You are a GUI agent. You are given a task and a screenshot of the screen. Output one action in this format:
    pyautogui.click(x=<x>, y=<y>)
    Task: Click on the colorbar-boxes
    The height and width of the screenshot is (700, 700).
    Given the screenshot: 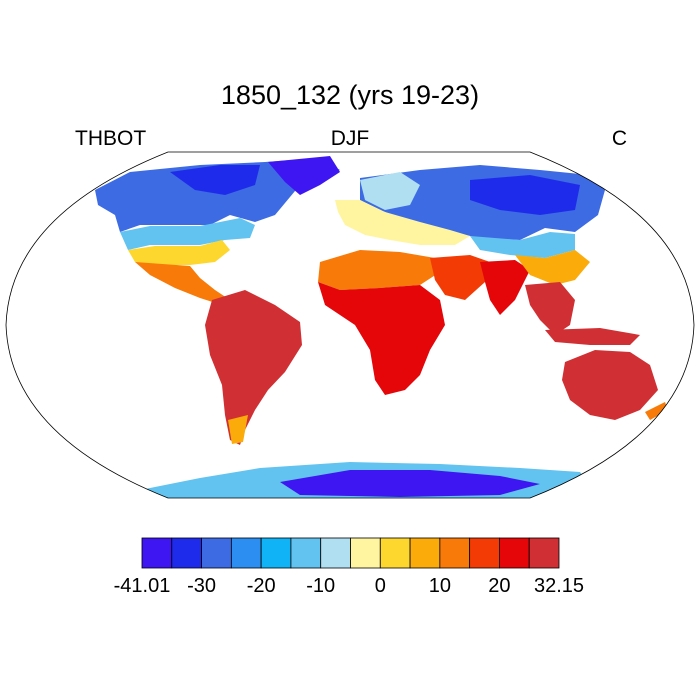 What is the action you would take?
    pyautogui.click(x=350, y=553)
    